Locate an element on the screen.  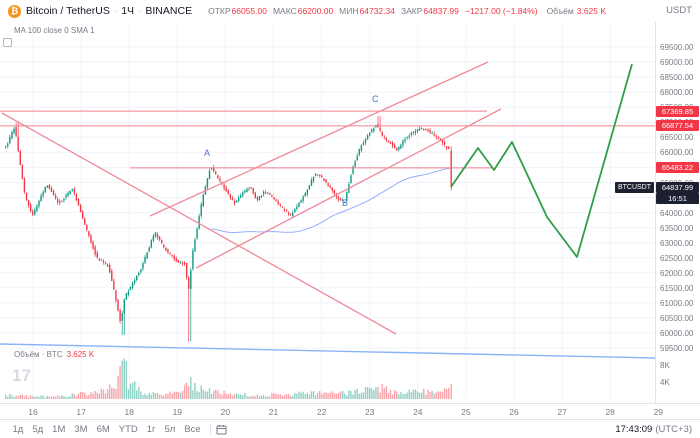
symbol-title: Bitcoin / TetherUS is located at coordinates (68, 11).